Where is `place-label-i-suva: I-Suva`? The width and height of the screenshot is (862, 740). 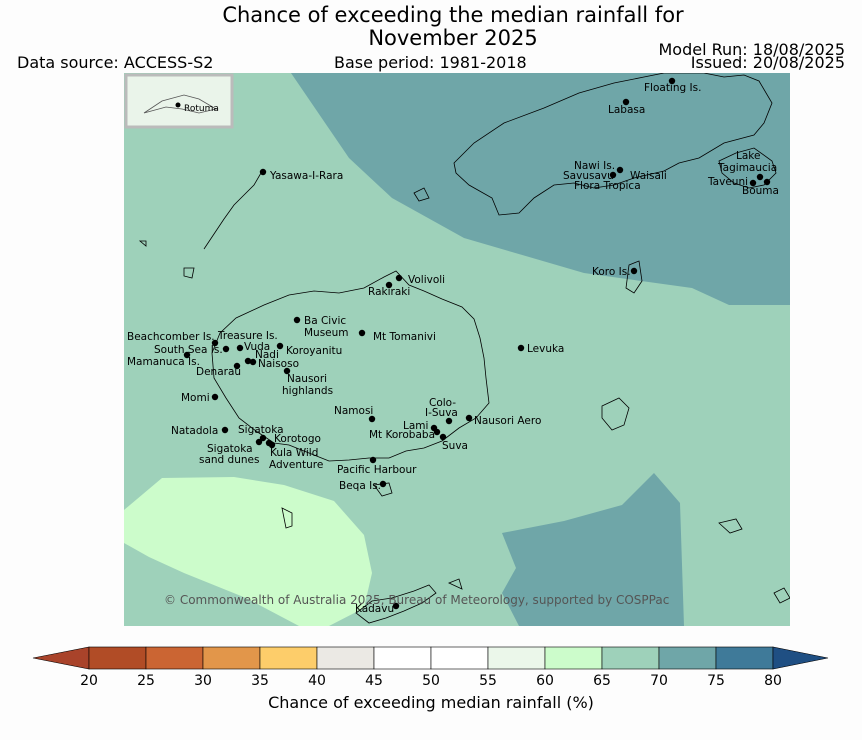
place-label-i-suva: I-Suva is located at coordinates (441, 413).